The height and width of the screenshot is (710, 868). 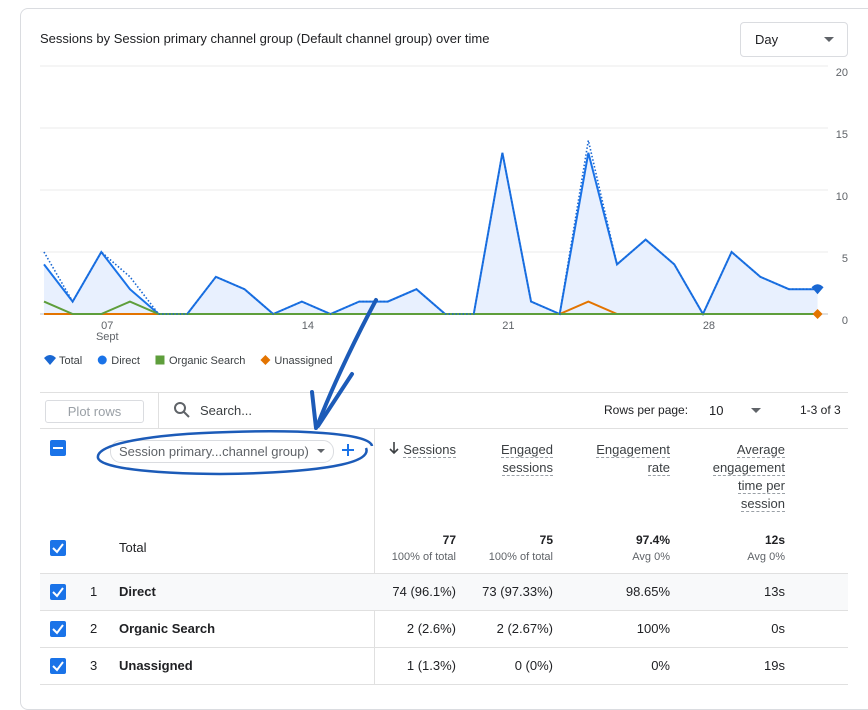 I want to click on y-tick-label: 5, so click(x=845, y=259).